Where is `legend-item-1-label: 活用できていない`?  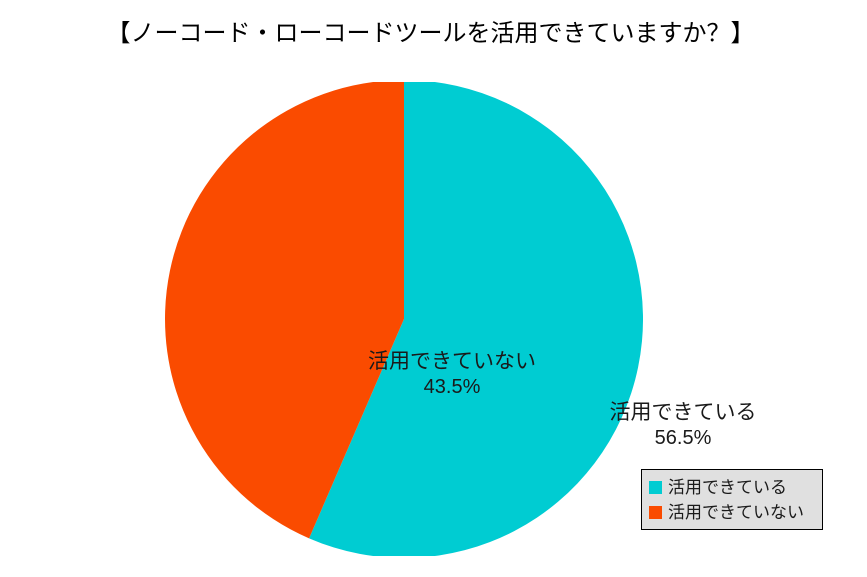 legend-item-1-label: 活用できていない is located at coordinates (736, 512).